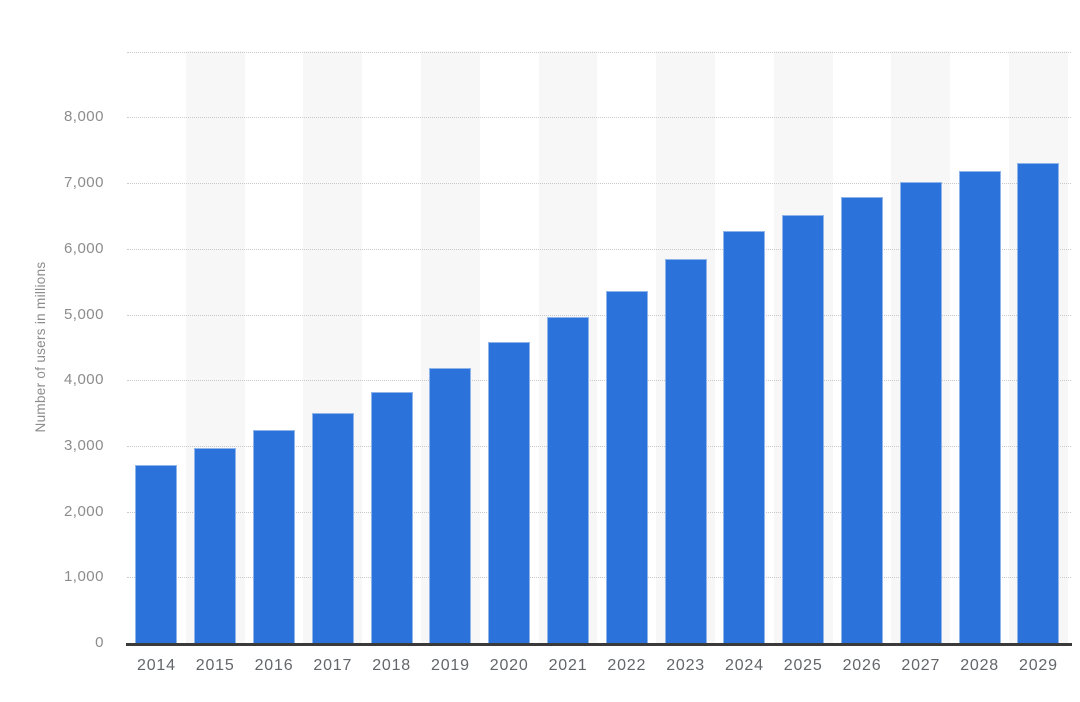 The width and height of the screenshot is (1080, 702). Describe the element at coordinates (333, 665) in the screenshot. I see `x-tick-label-2017: 2017` at that location.